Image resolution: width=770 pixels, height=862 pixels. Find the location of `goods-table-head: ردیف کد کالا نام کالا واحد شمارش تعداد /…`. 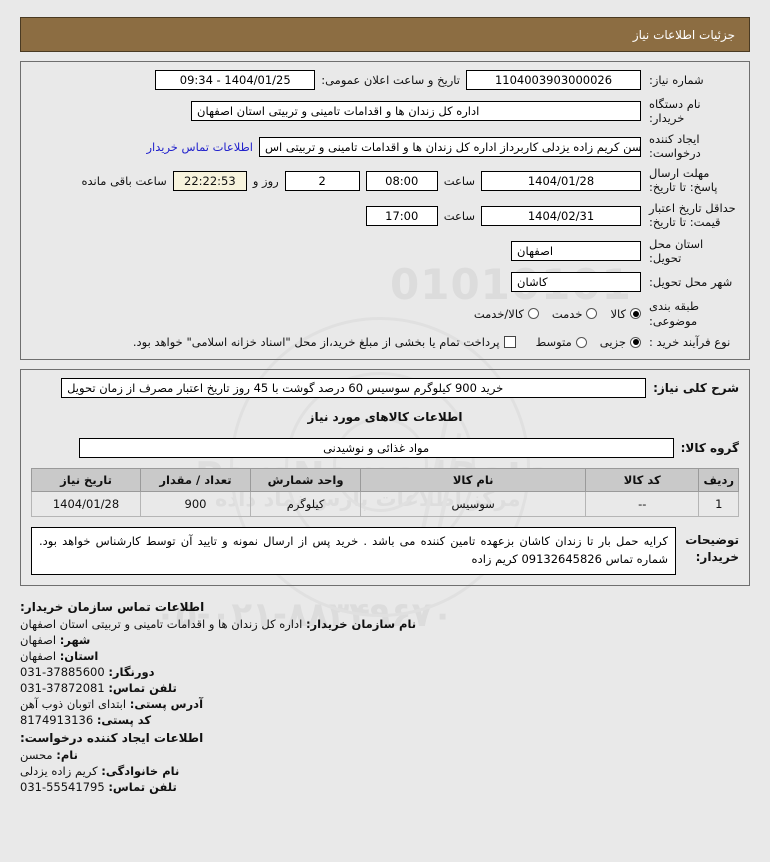

goods-table-head: ردیف کد کالا نام کالا واحد شمارش تعداد /… is located at coordinates (384, 480).